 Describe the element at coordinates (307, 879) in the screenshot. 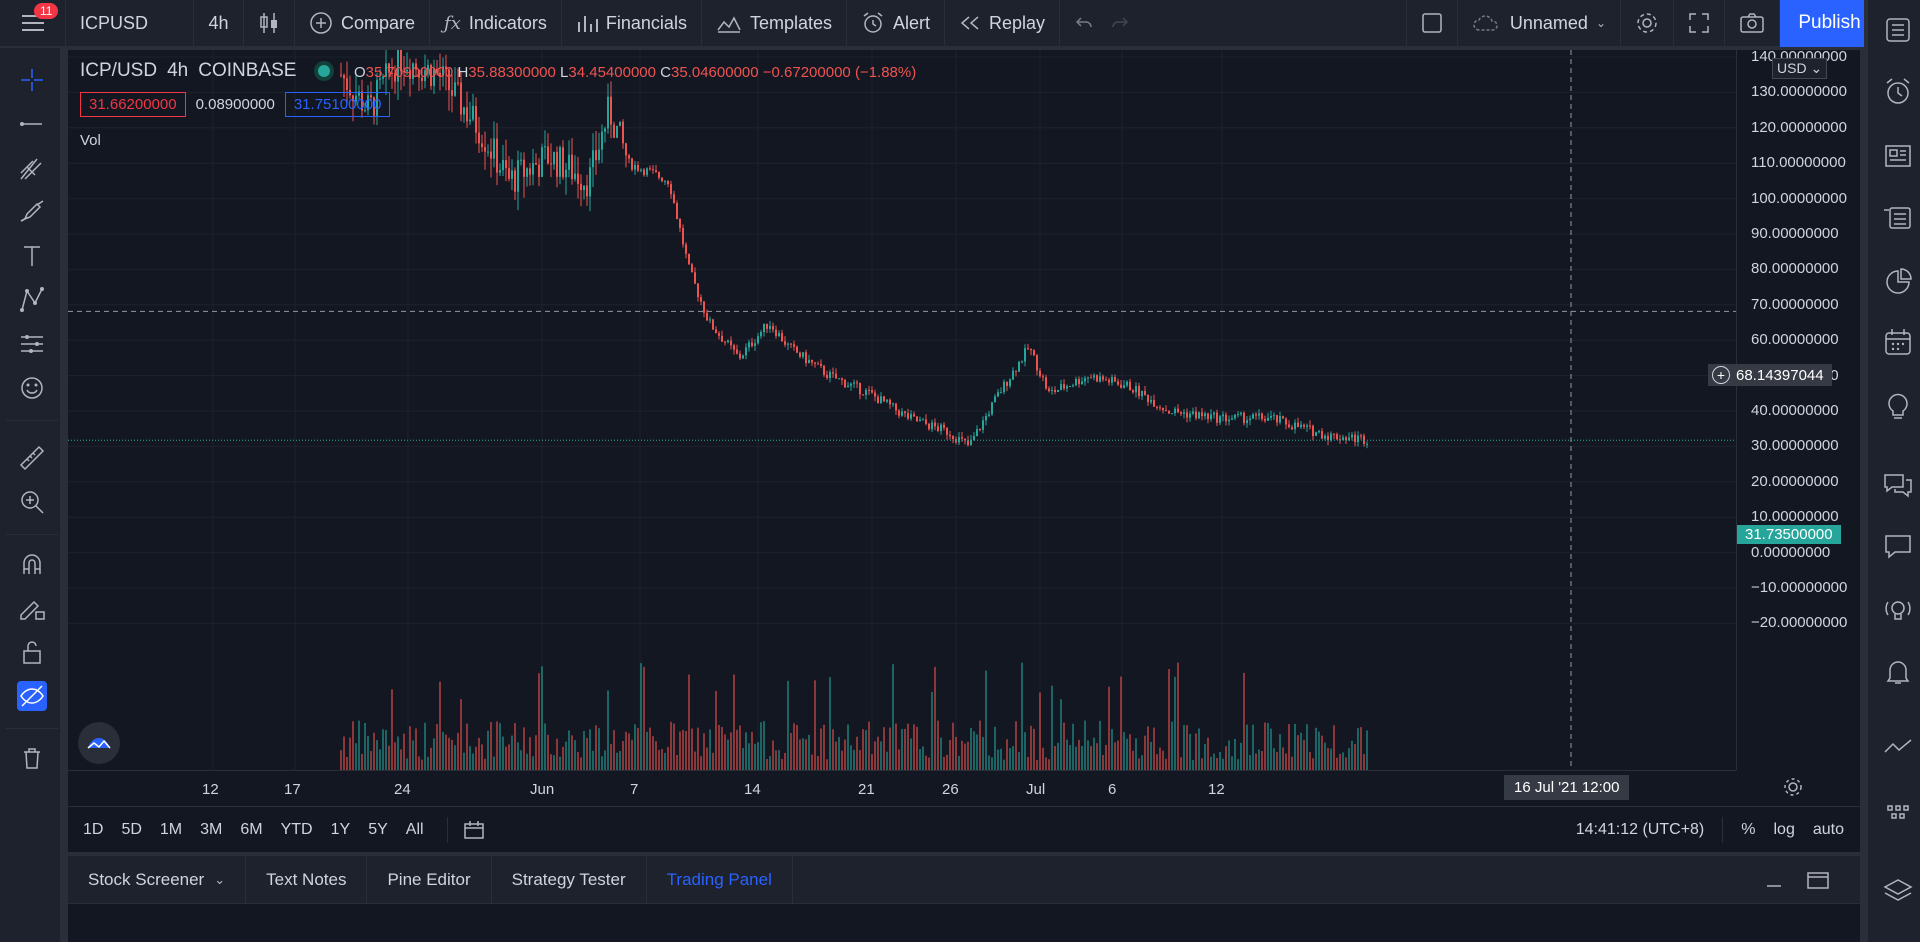

I see `tab-text-notes: Text Notes` at that location.